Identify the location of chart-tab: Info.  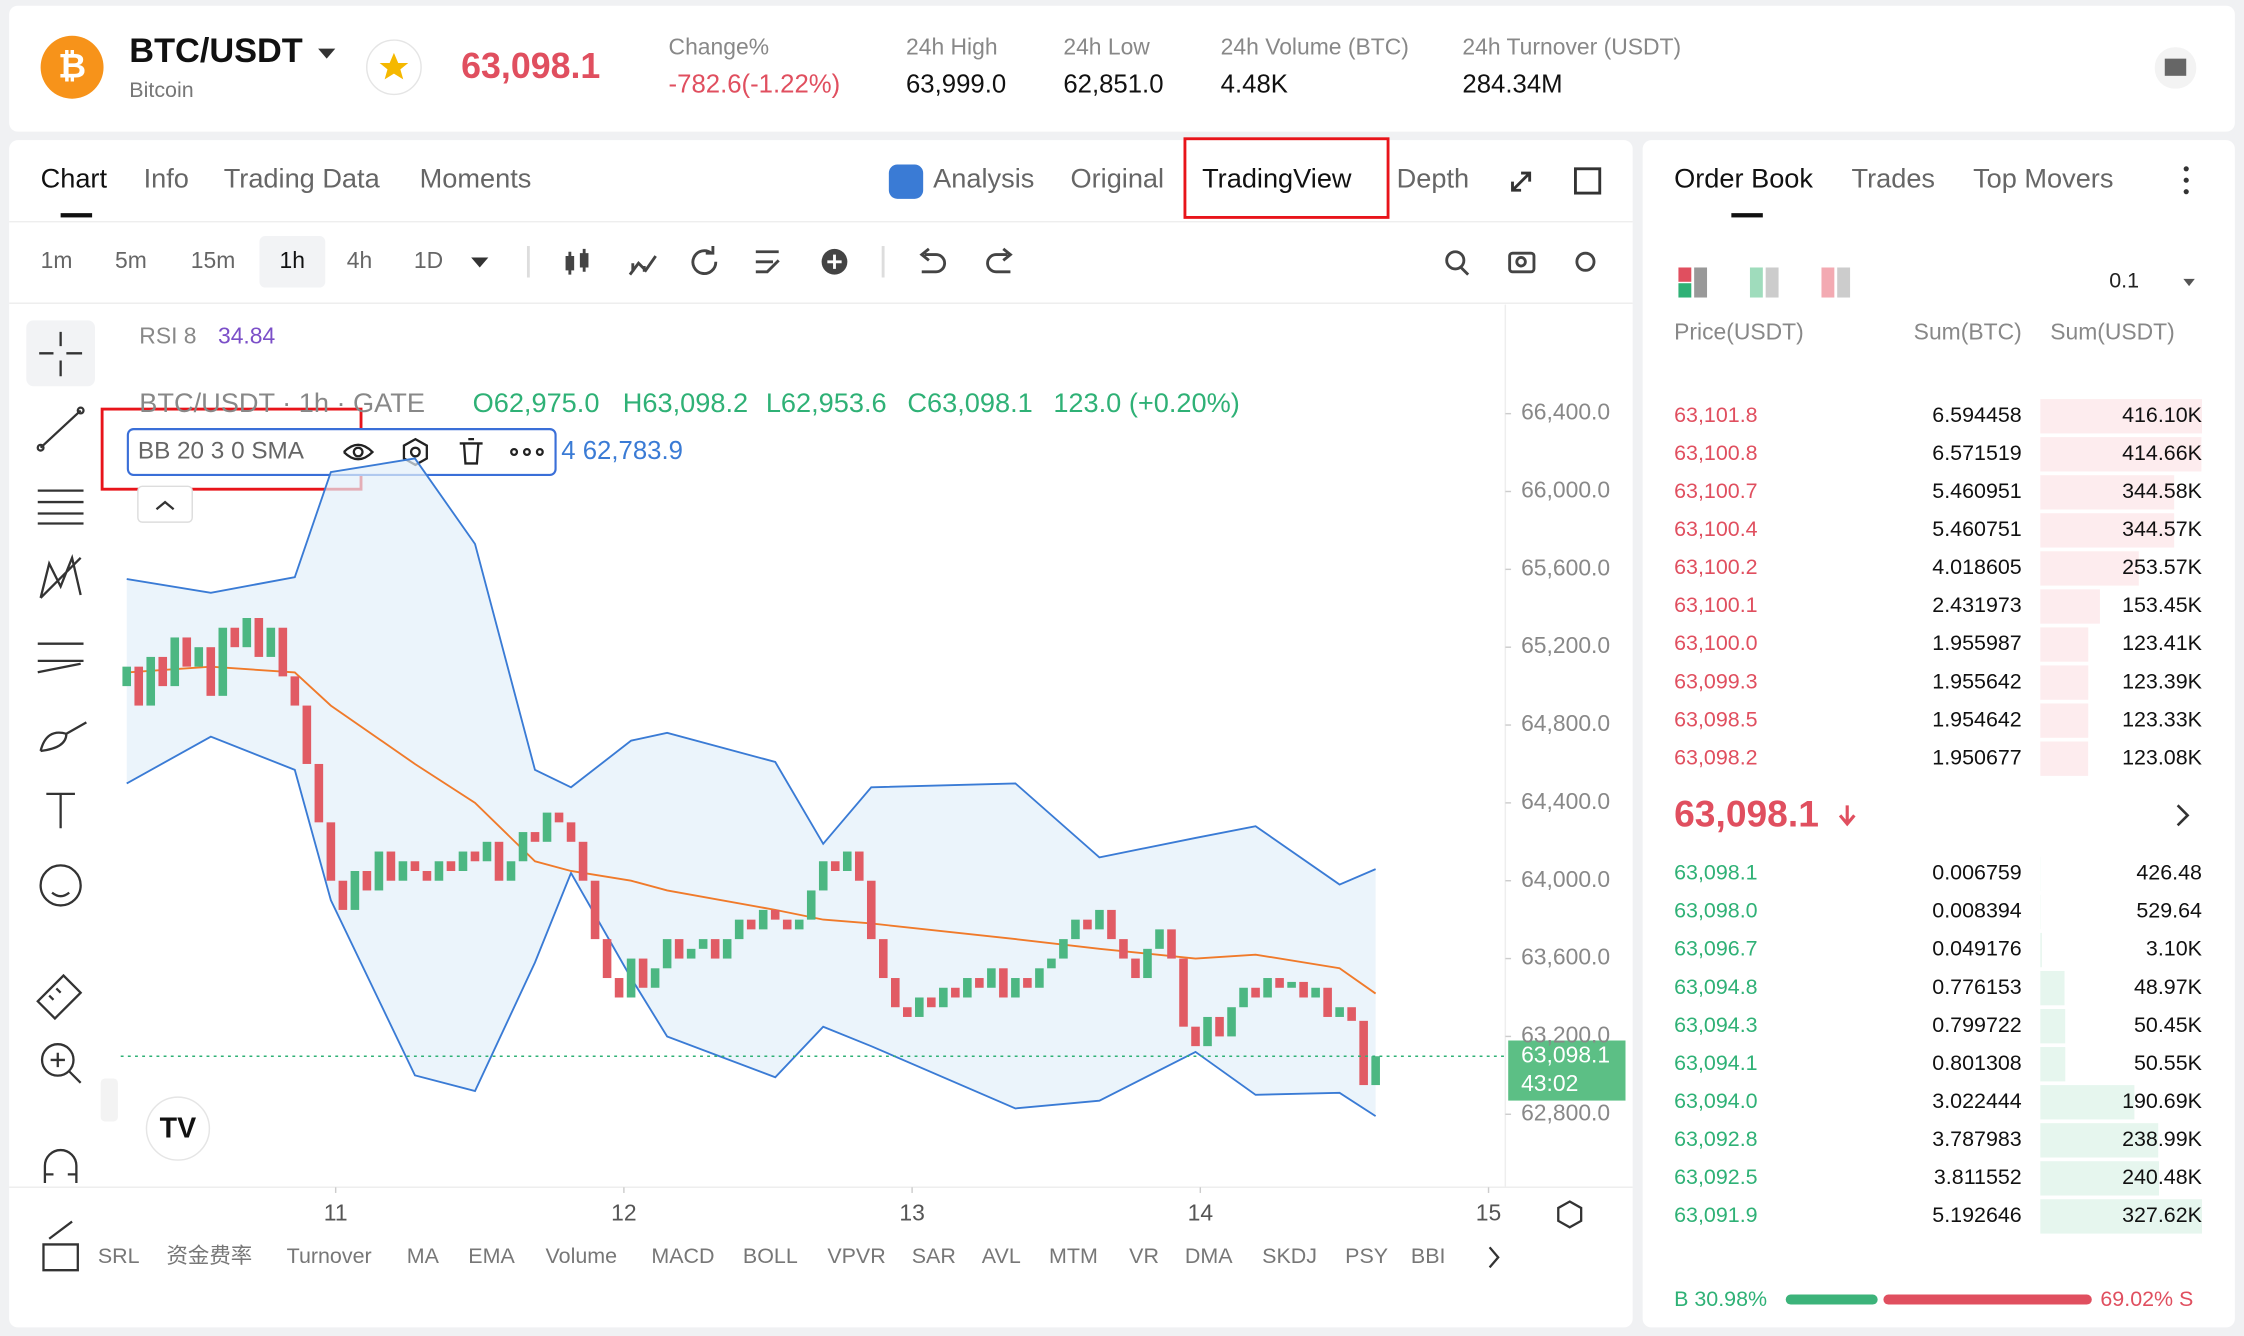
(166, 177).